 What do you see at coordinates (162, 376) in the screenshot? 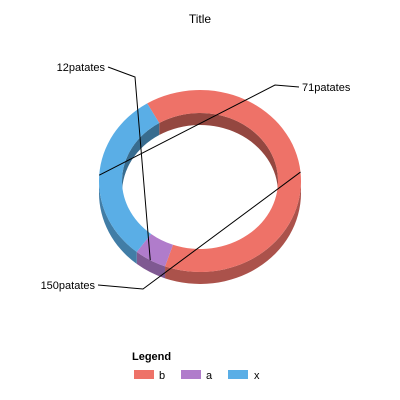
I see `legend-label-b: b` at bounding box center [162, 376].